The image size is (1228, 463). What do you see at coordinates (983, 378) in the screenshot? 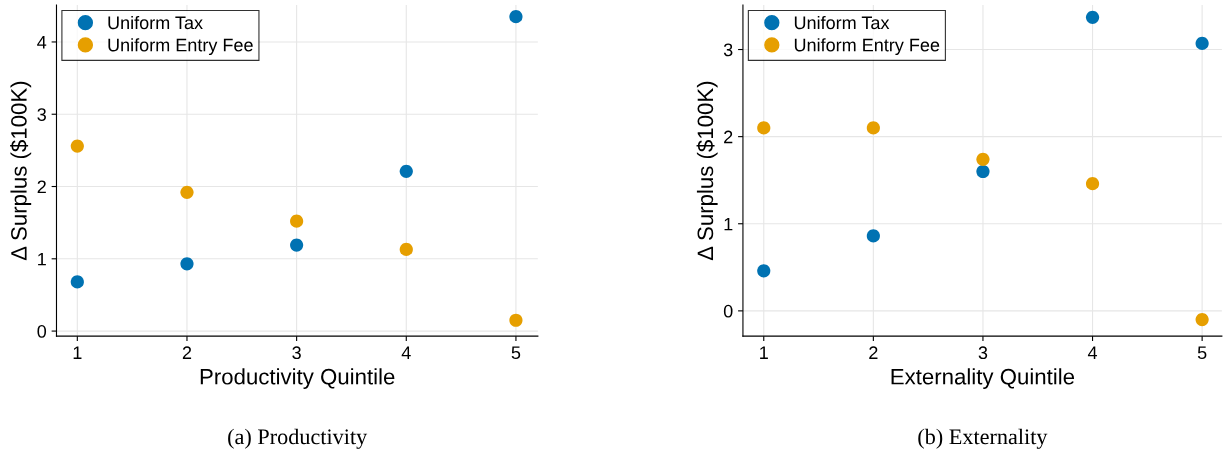
I see `x-axis-title: Externality Quintile` at bounding box center [983, 378].